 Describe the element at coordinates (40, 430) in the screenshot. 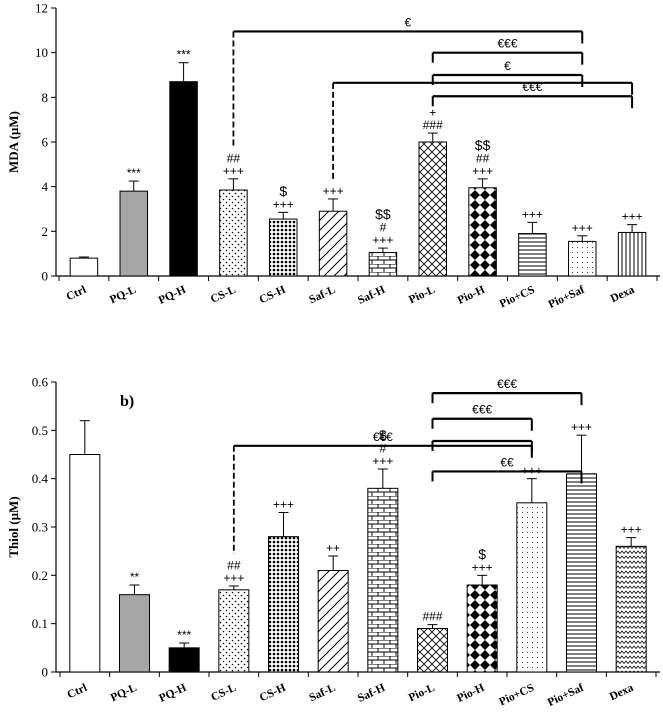

I see `y-tick-label: 0.5` at that location.